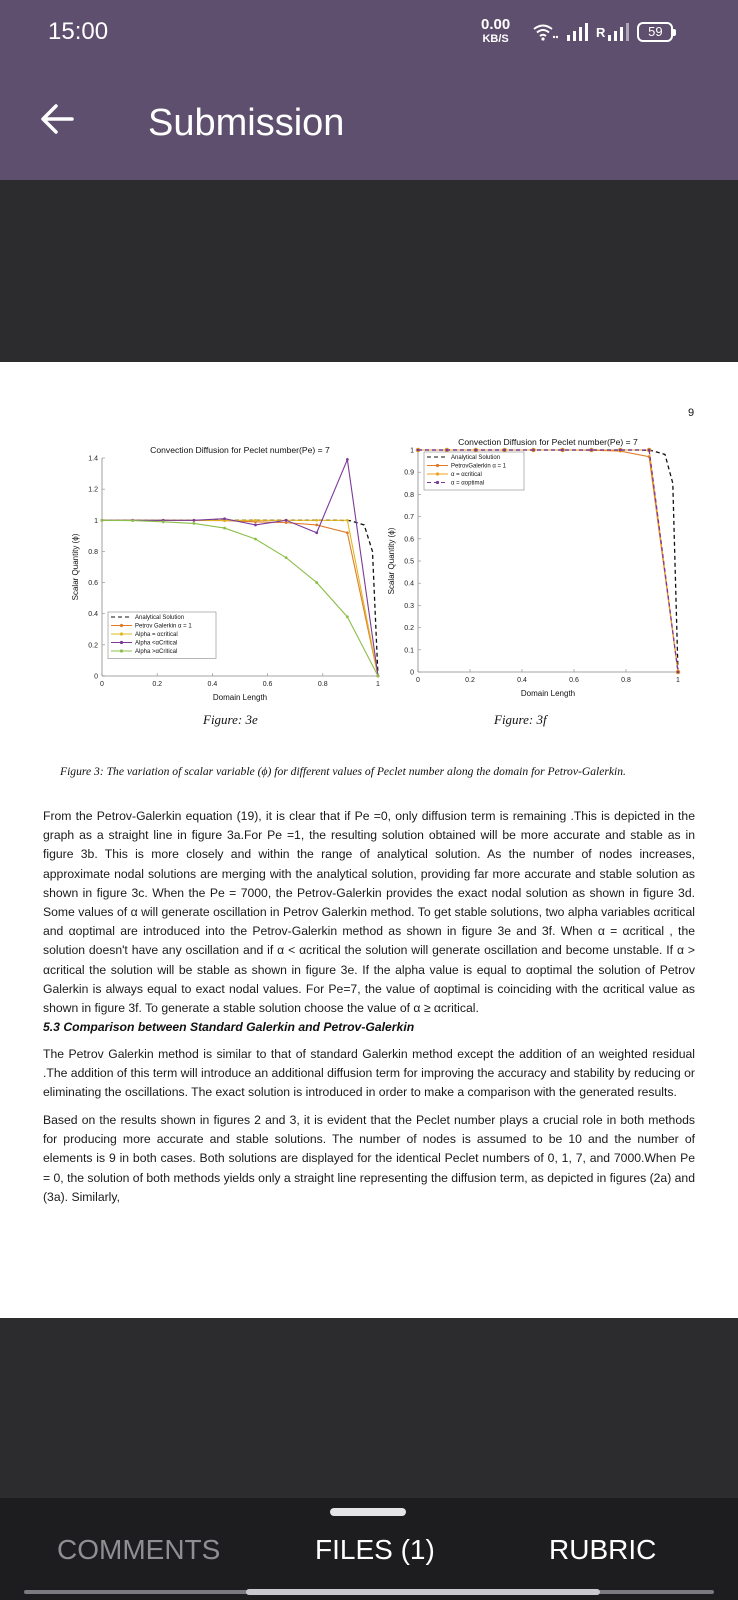 Image resolution: width=738 pixels, height=1600 pixels. What do you see at coordinates (409, 606) in the screenshot?
I see `fig3f-y-tick-label: 0.3` at bounding box center [409, 606].